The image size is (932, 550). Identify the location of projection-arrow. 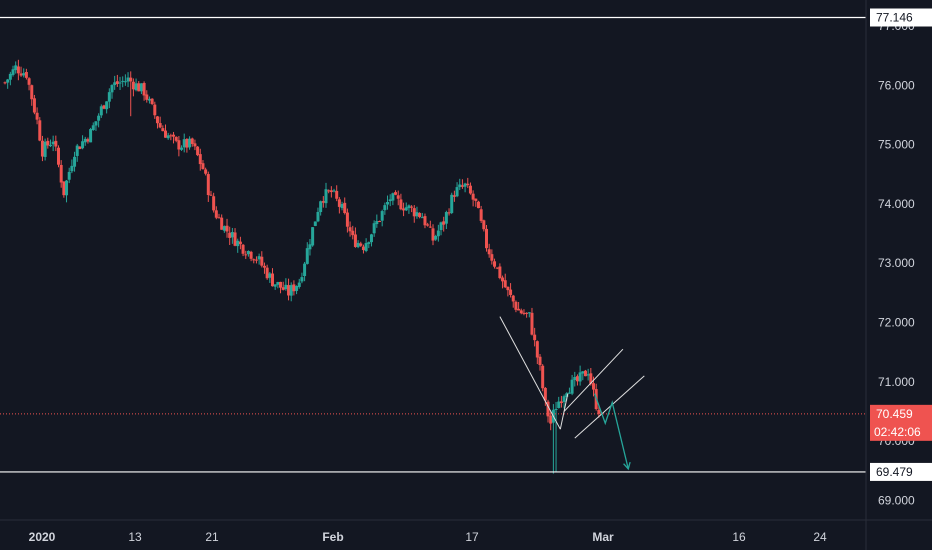
(611, 431).